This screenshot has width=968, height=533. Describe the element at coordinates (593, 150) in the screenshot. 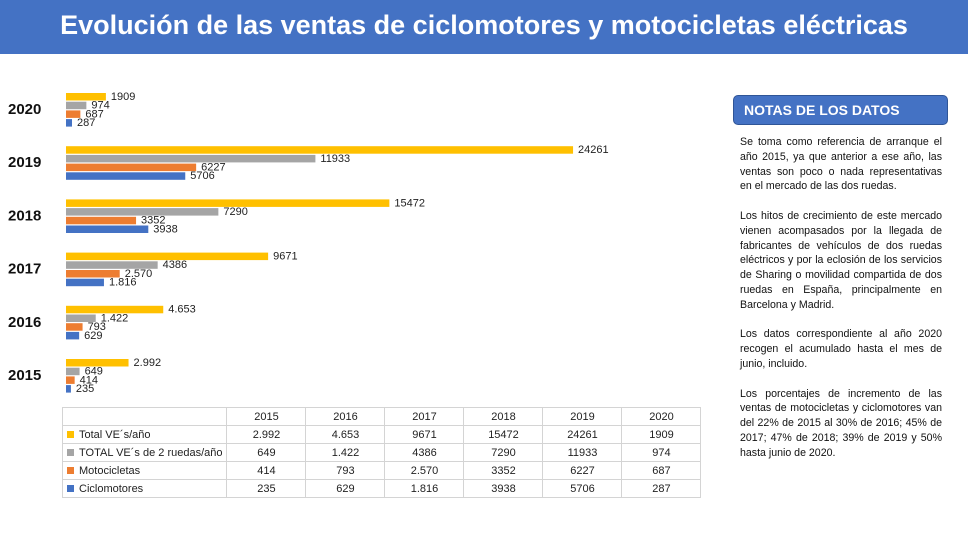

I see `data-label: 24261` at that location.